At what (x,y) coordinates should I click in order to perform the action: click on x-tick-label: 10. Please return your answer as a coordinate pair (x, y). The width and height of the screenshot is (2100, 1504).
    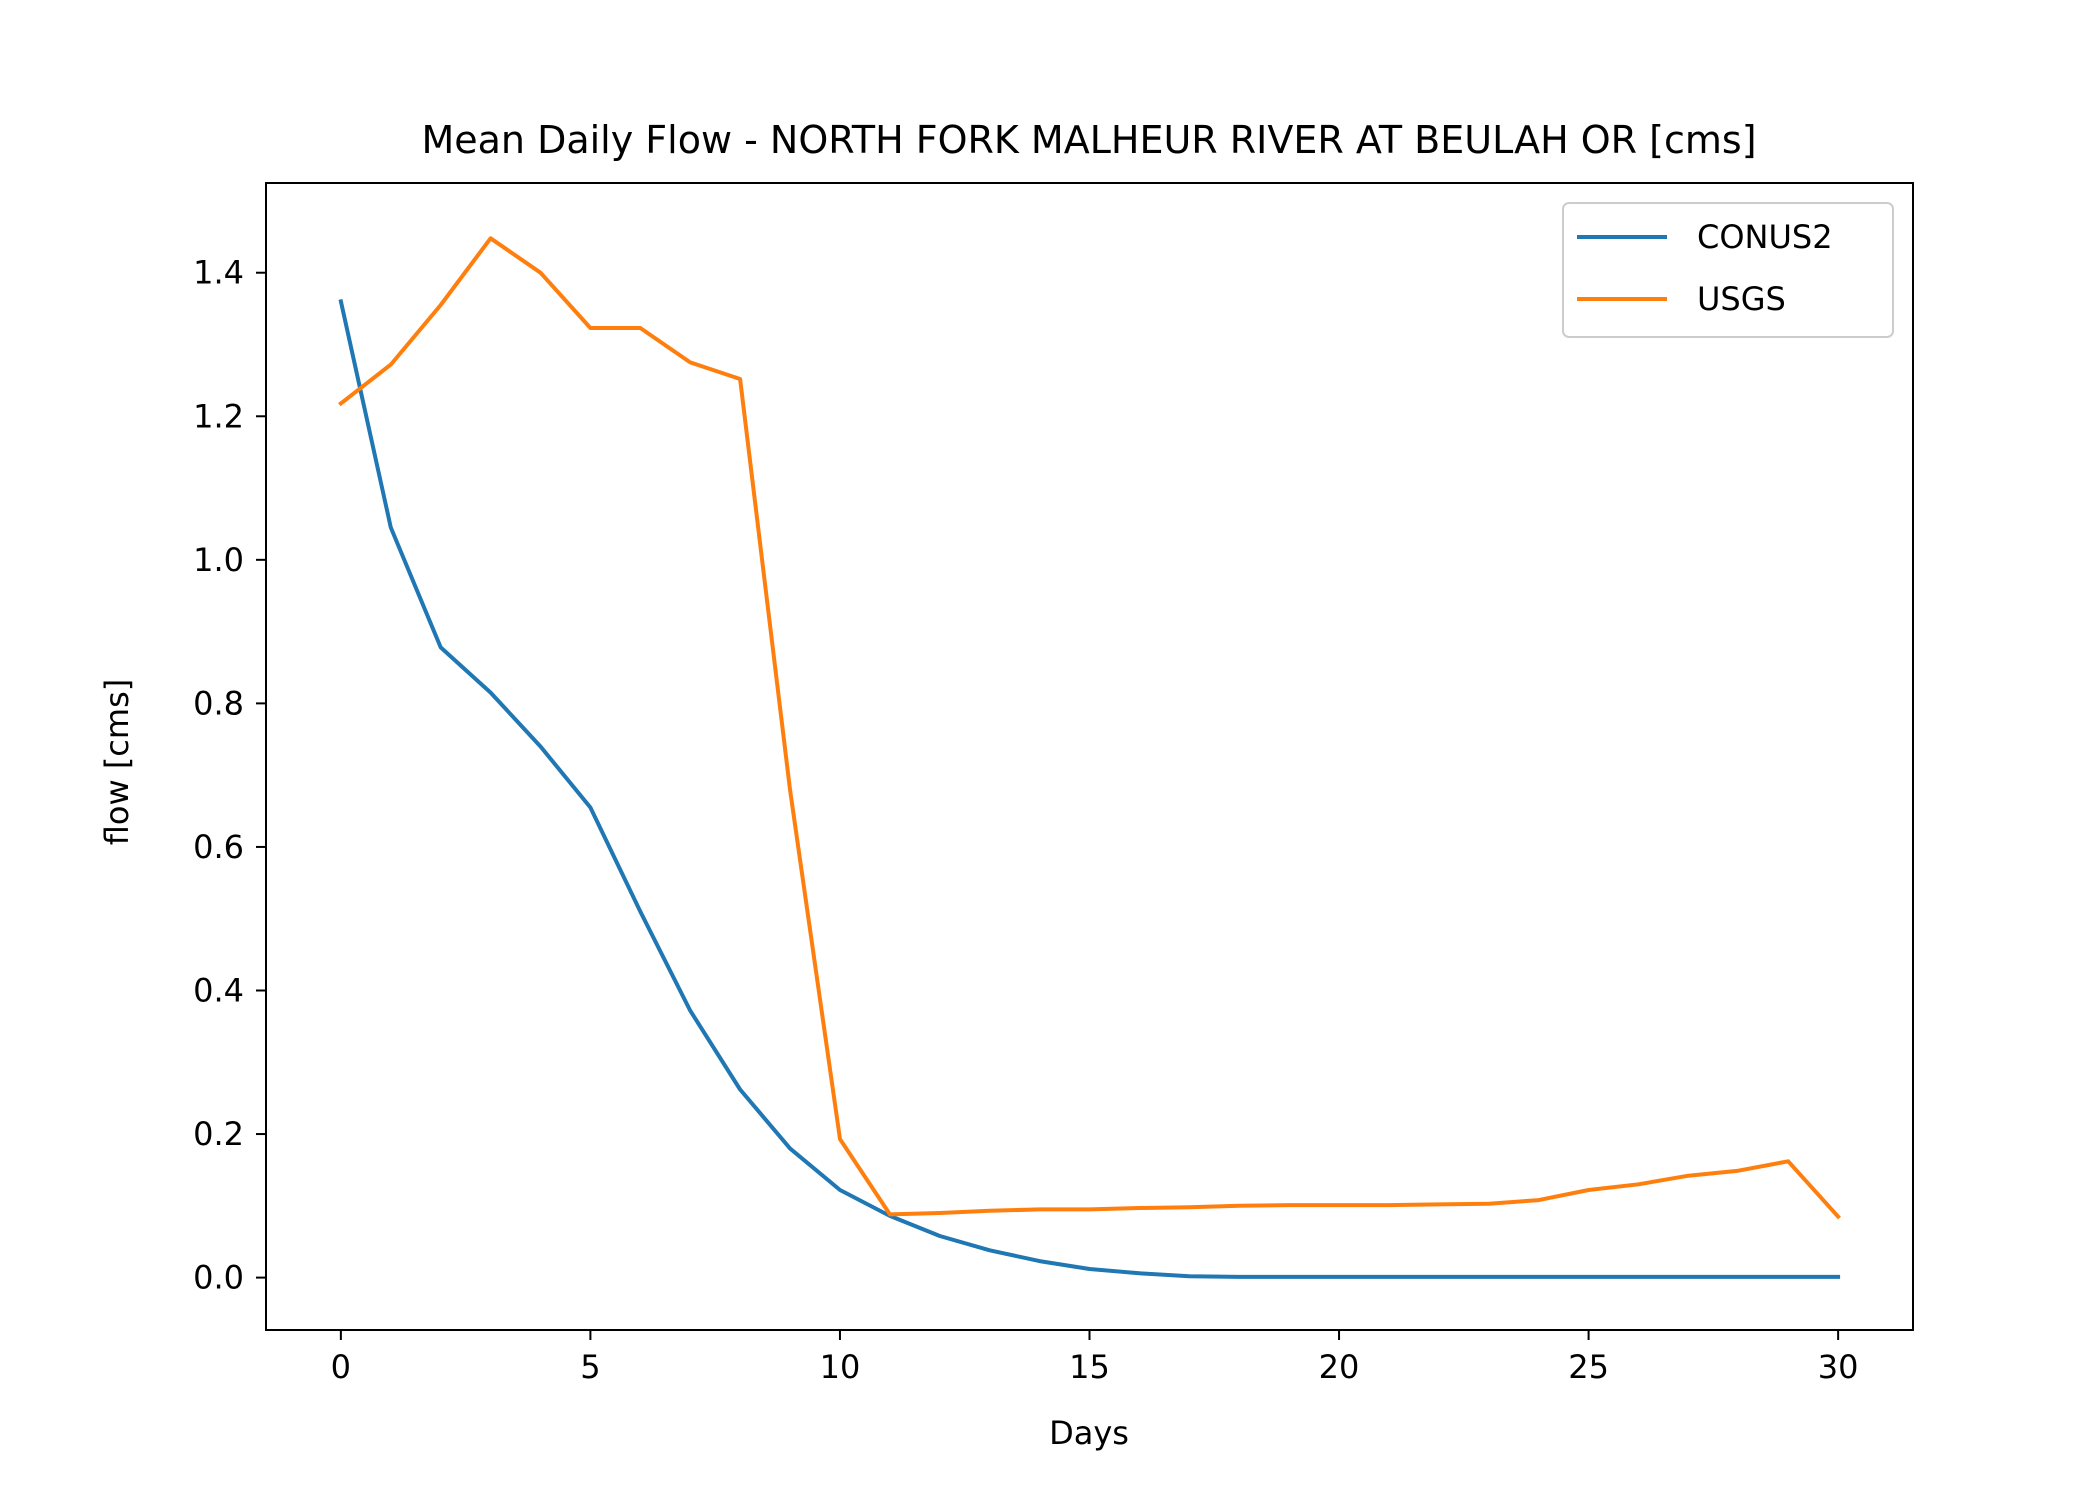
    Looking at the image, I should click on (840, 1367).